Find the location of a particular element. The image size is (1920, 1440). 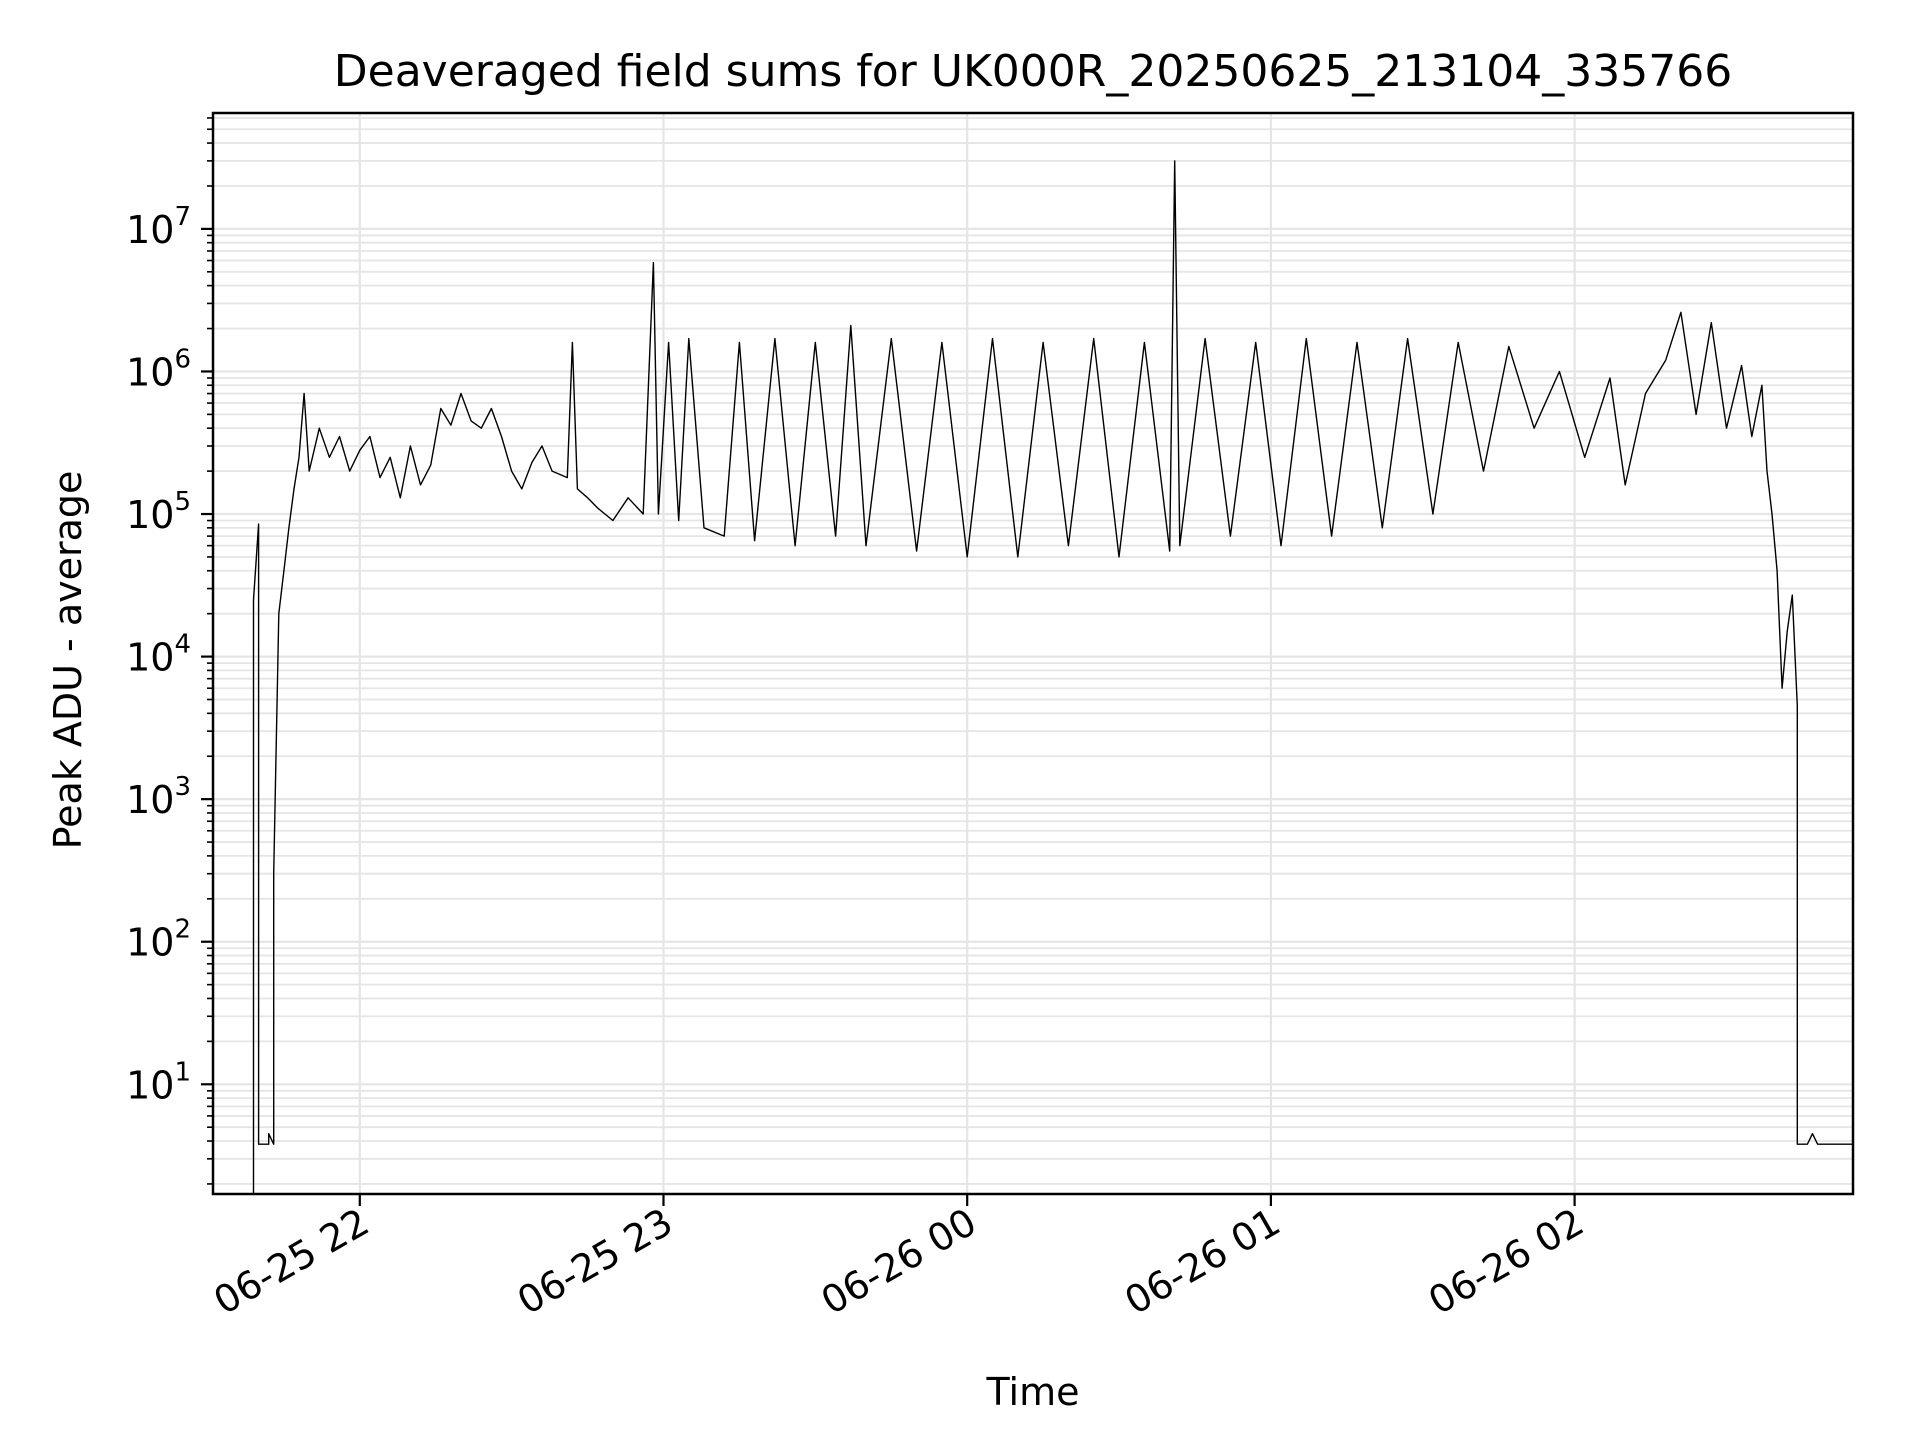

y-axis: 10¹ 10² 10³ 10⁴ 10⁵ 10⁶ 10⁷ is located at coordinates (169, 651).